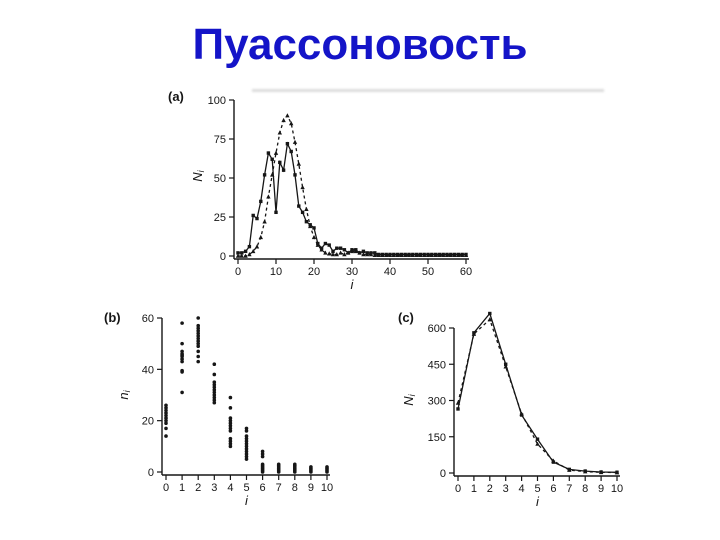 The width and height of the screenshot is (720, 540). Describe the element at coordinates (437, 402) in the screenshot. I see `svg-text: 300` at that location.